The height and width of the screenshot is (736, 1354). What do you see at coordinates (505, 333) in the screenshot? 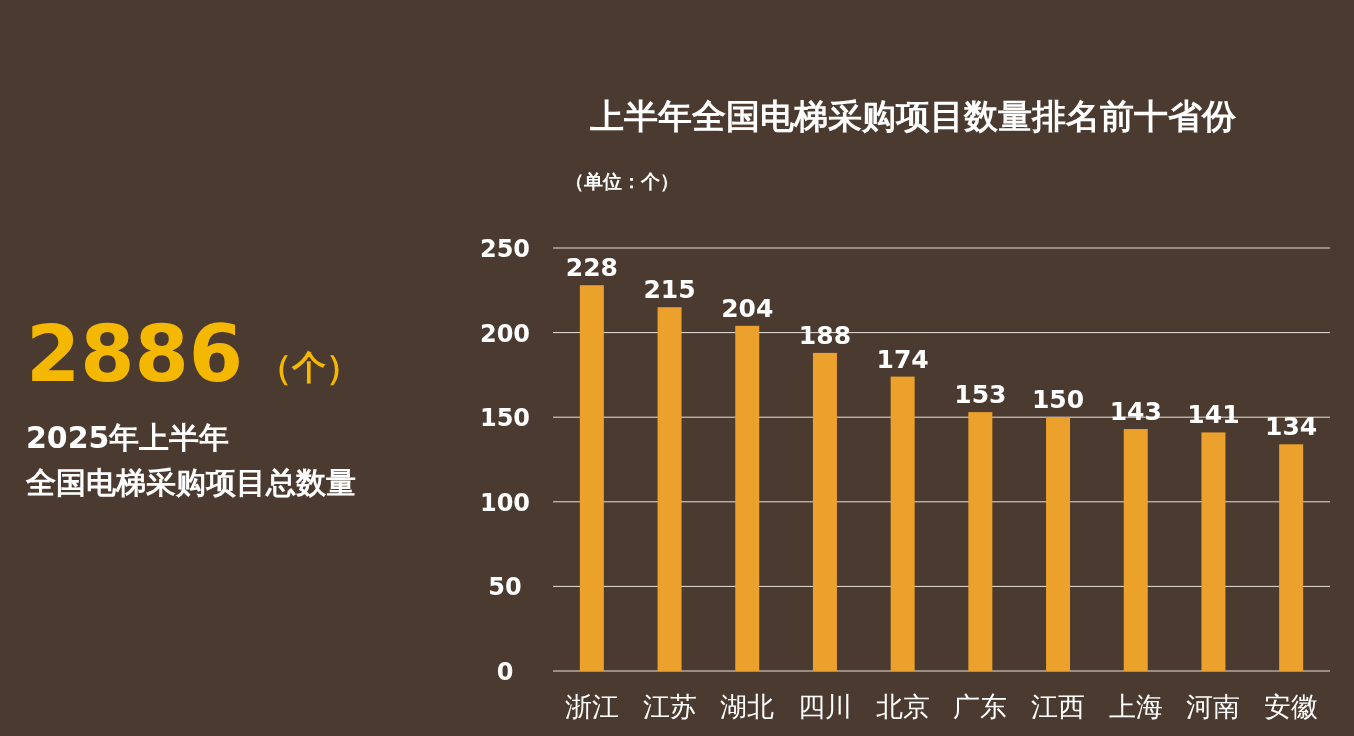
I see `y-tick-label: 200` at bounding box center [505, 333].